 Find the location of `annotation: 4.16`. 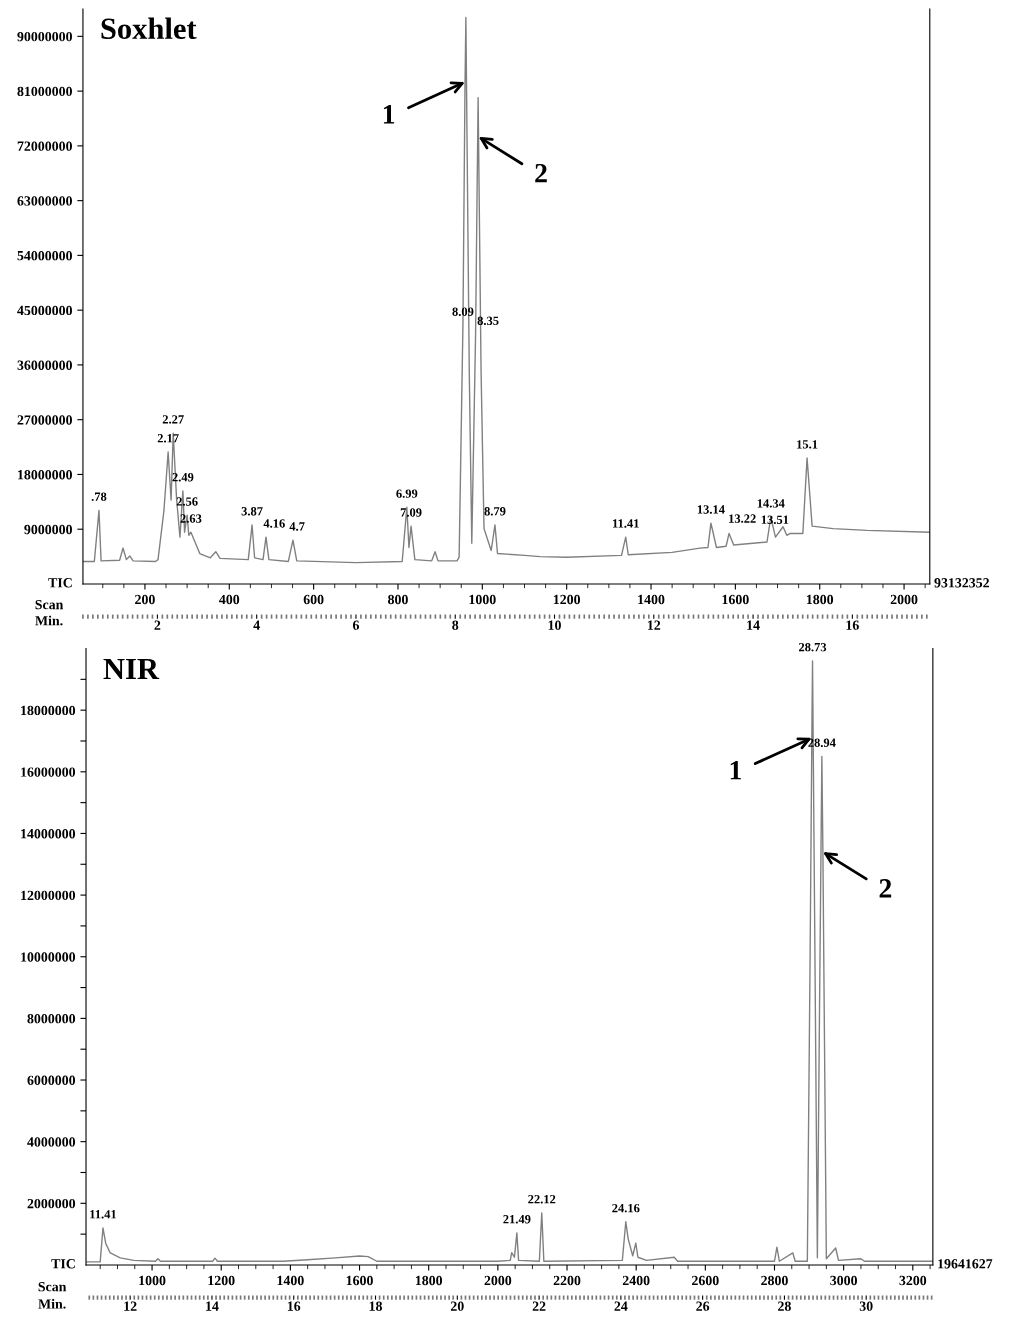

annotation: 4.16 is located at coordinates (274, 523).